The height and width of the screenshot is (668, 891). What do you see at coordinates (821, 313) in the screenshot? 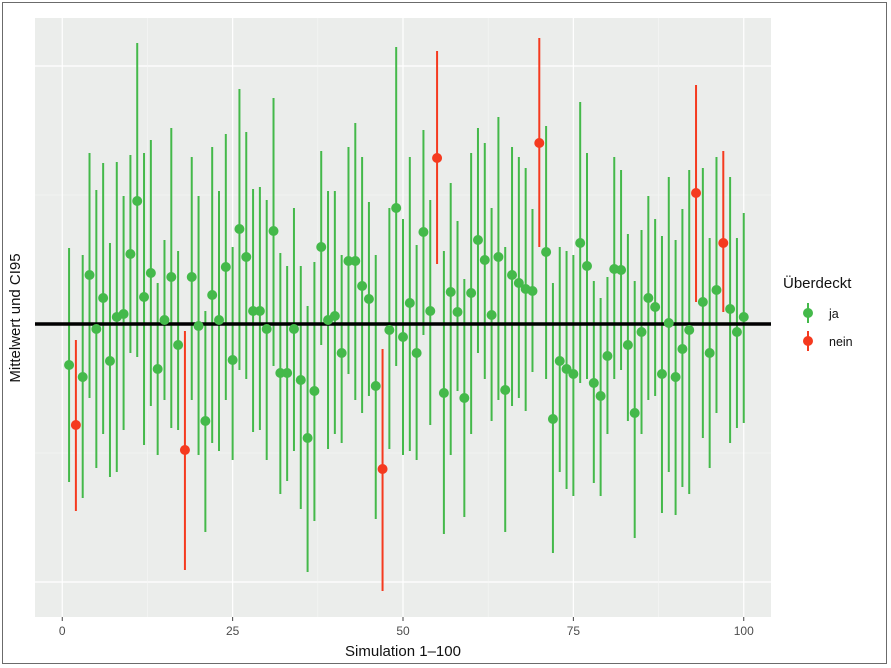
I see `legend-entry-ja: ja` at bounding box center [821, 313].